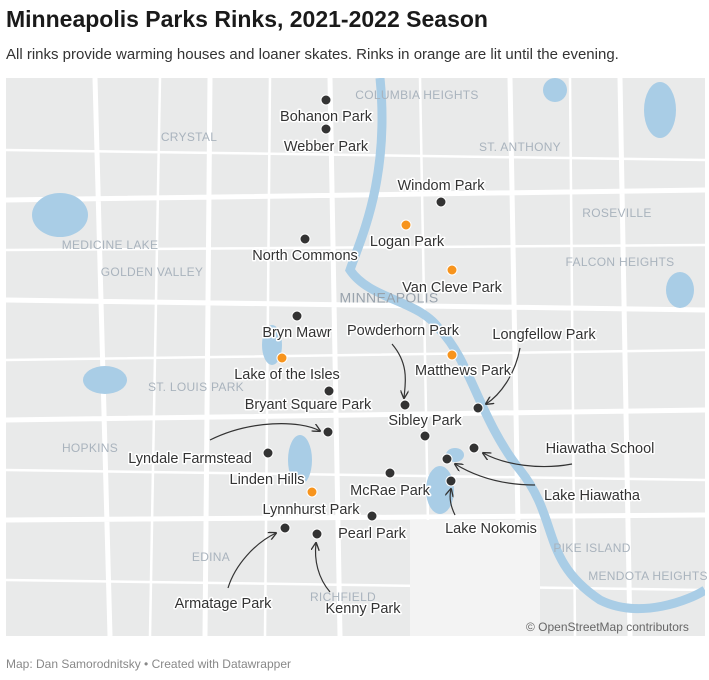 The width and height of the screenshot is (709, 680). What do you see at coordinates (152, 272) in the screenshot?
I see `place-label: GOLDEN VALLEY` at bounding box center [152, 272].